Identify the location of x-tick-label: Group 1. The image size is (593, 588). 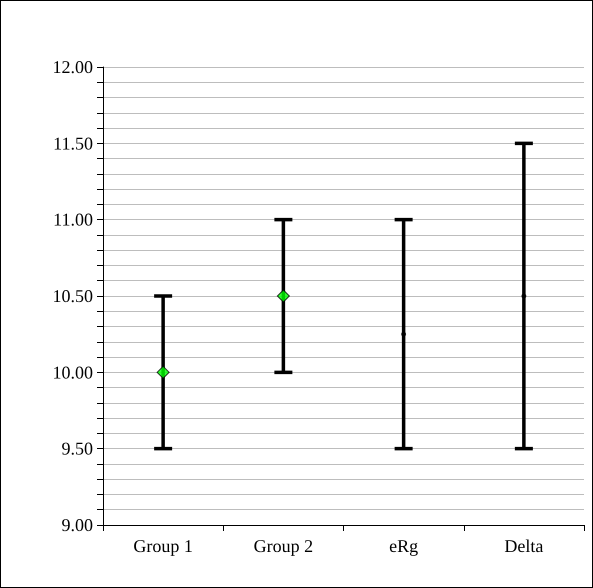
(163, 546).